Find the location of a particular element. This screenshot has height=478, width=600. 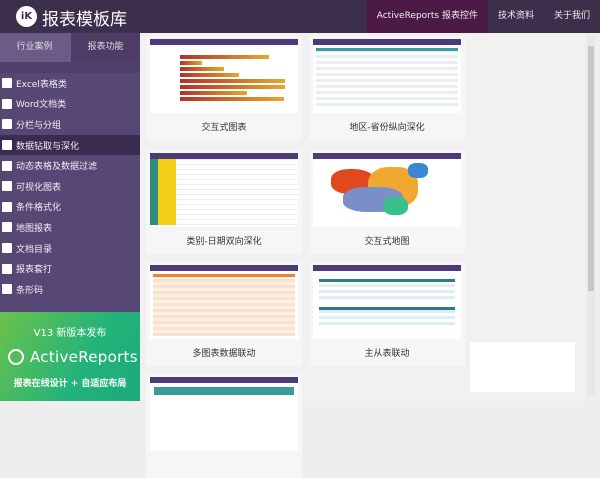

template-card is located at coordinates (224, 426).